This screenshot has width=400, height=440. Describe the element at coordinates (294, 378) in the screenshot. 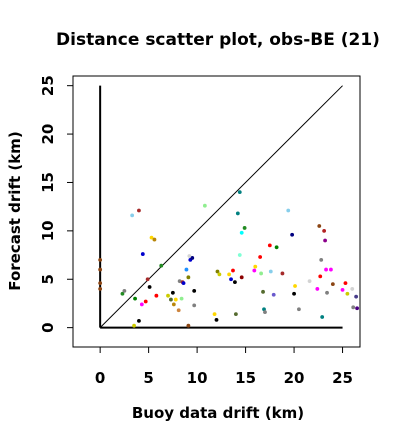

I see `x-tick-label: 20` at that location.